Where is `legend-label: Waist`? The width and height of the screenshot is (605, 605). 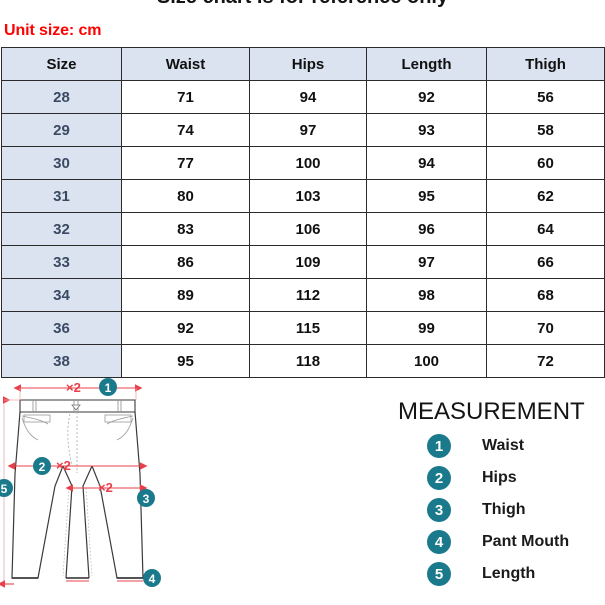 legend-label: Waist is located at coordinates (503, 445).